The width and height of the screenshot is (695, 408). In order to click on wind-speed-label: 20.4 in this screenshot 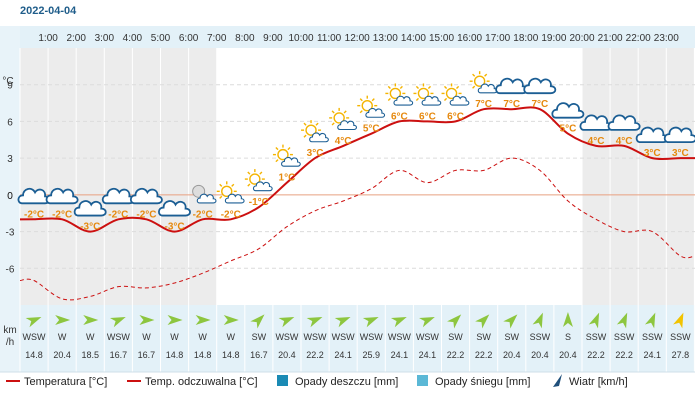, I will do `click(568, 355)`.